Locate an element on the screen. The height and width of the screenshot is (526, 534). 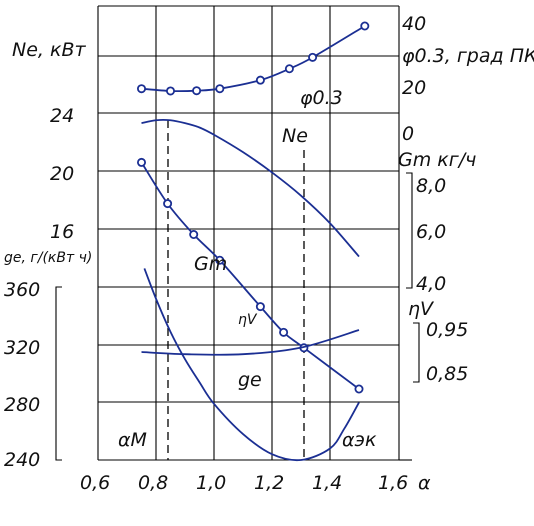
ge-tick: 320 is located at coordinates (22, 348).